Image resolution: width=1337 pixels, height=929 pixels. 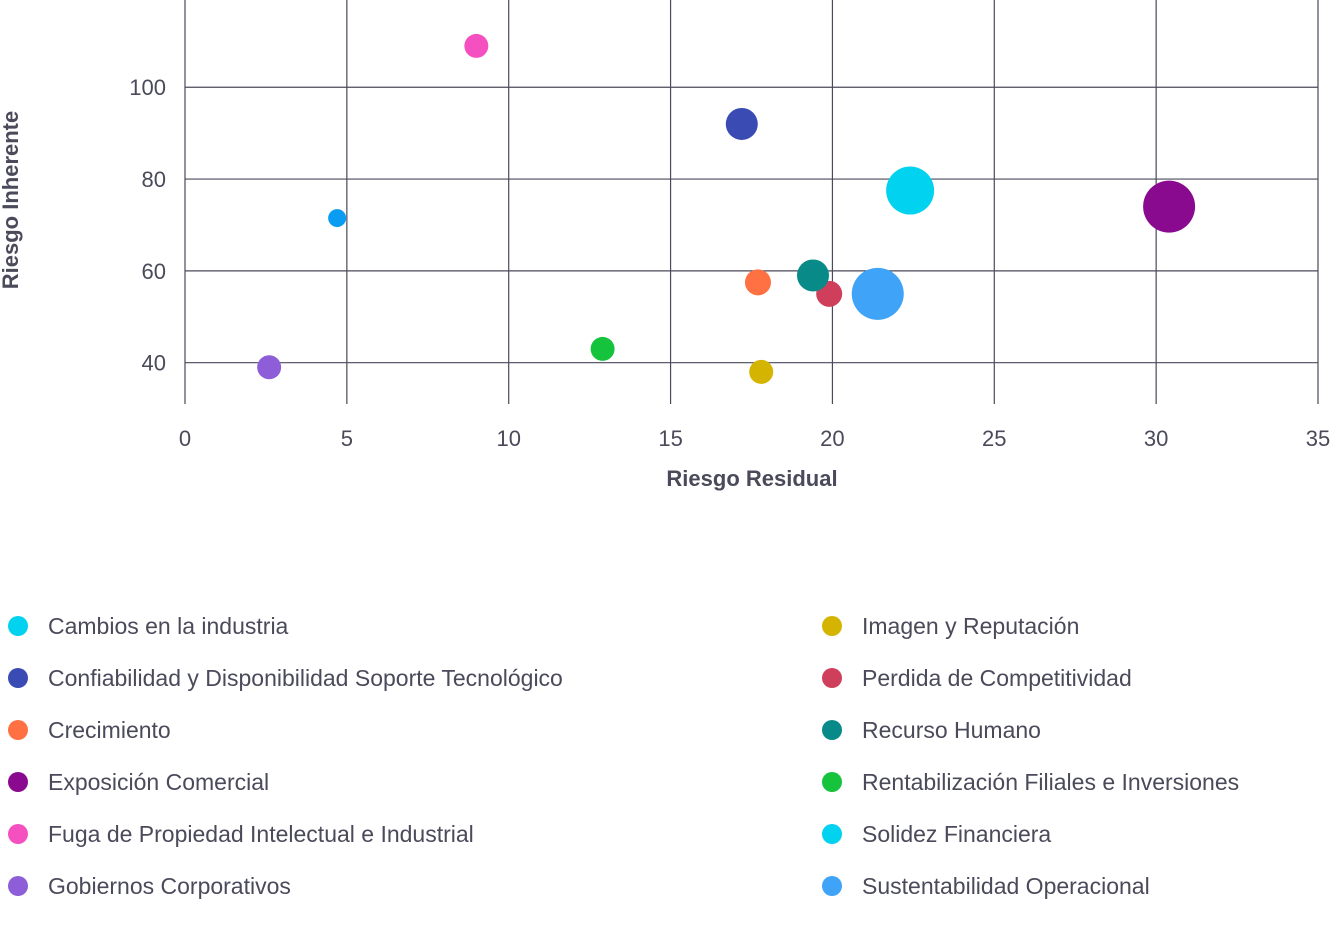 I want to click on x-tick-label: 35, so click(x=1318, y=438).